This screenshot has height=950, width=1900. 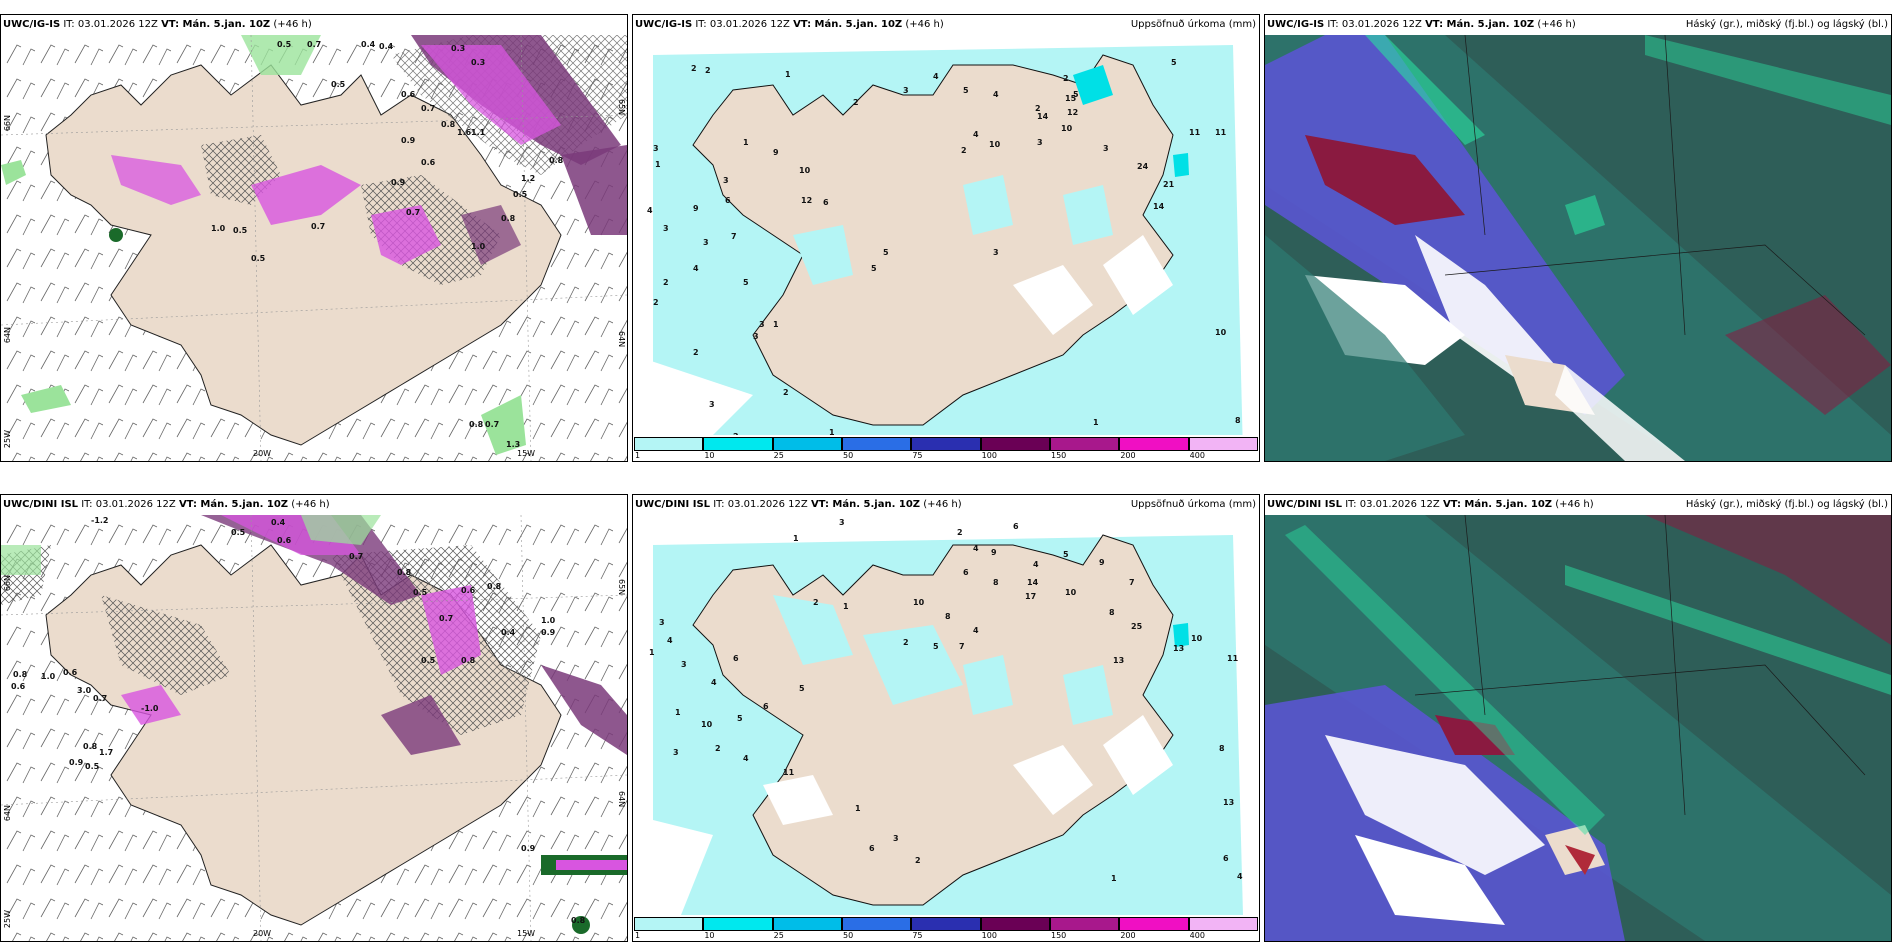 What do you see at coordinates (1072, 112) in the screenshot?
I see `precip-label: 12` at bounding box center [1072, 112].